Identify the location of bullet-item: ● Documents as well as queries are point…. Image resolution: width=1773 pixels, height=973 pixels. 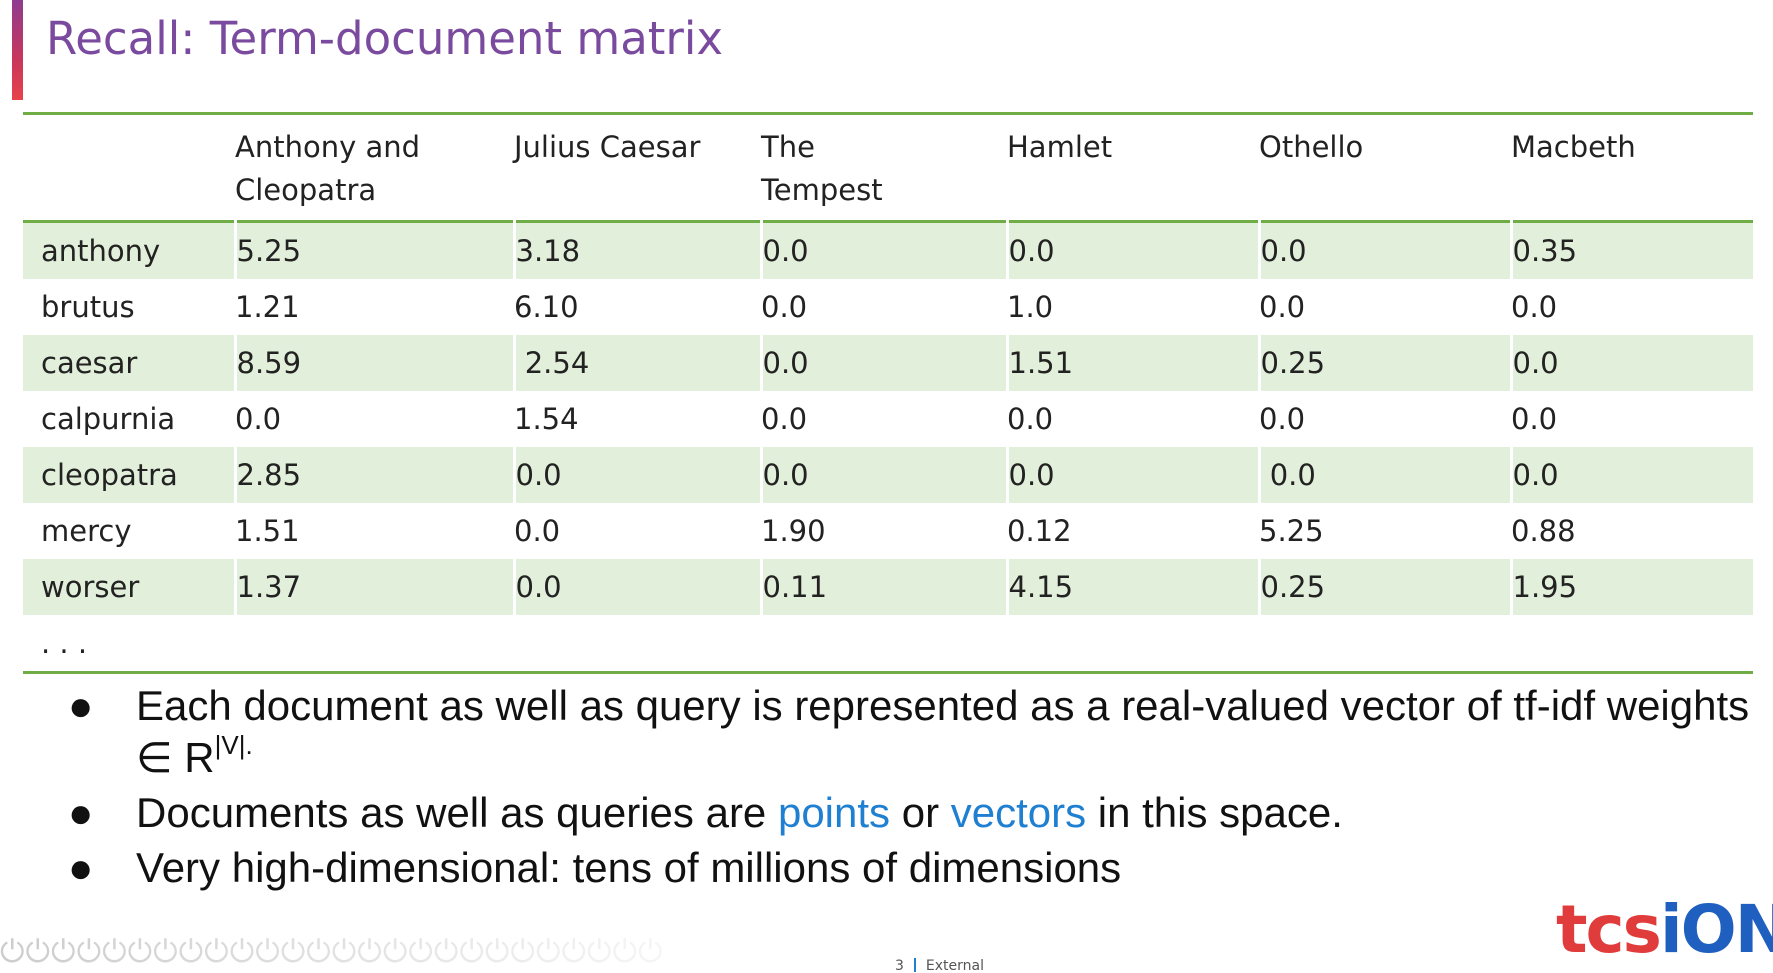
(913, 813).